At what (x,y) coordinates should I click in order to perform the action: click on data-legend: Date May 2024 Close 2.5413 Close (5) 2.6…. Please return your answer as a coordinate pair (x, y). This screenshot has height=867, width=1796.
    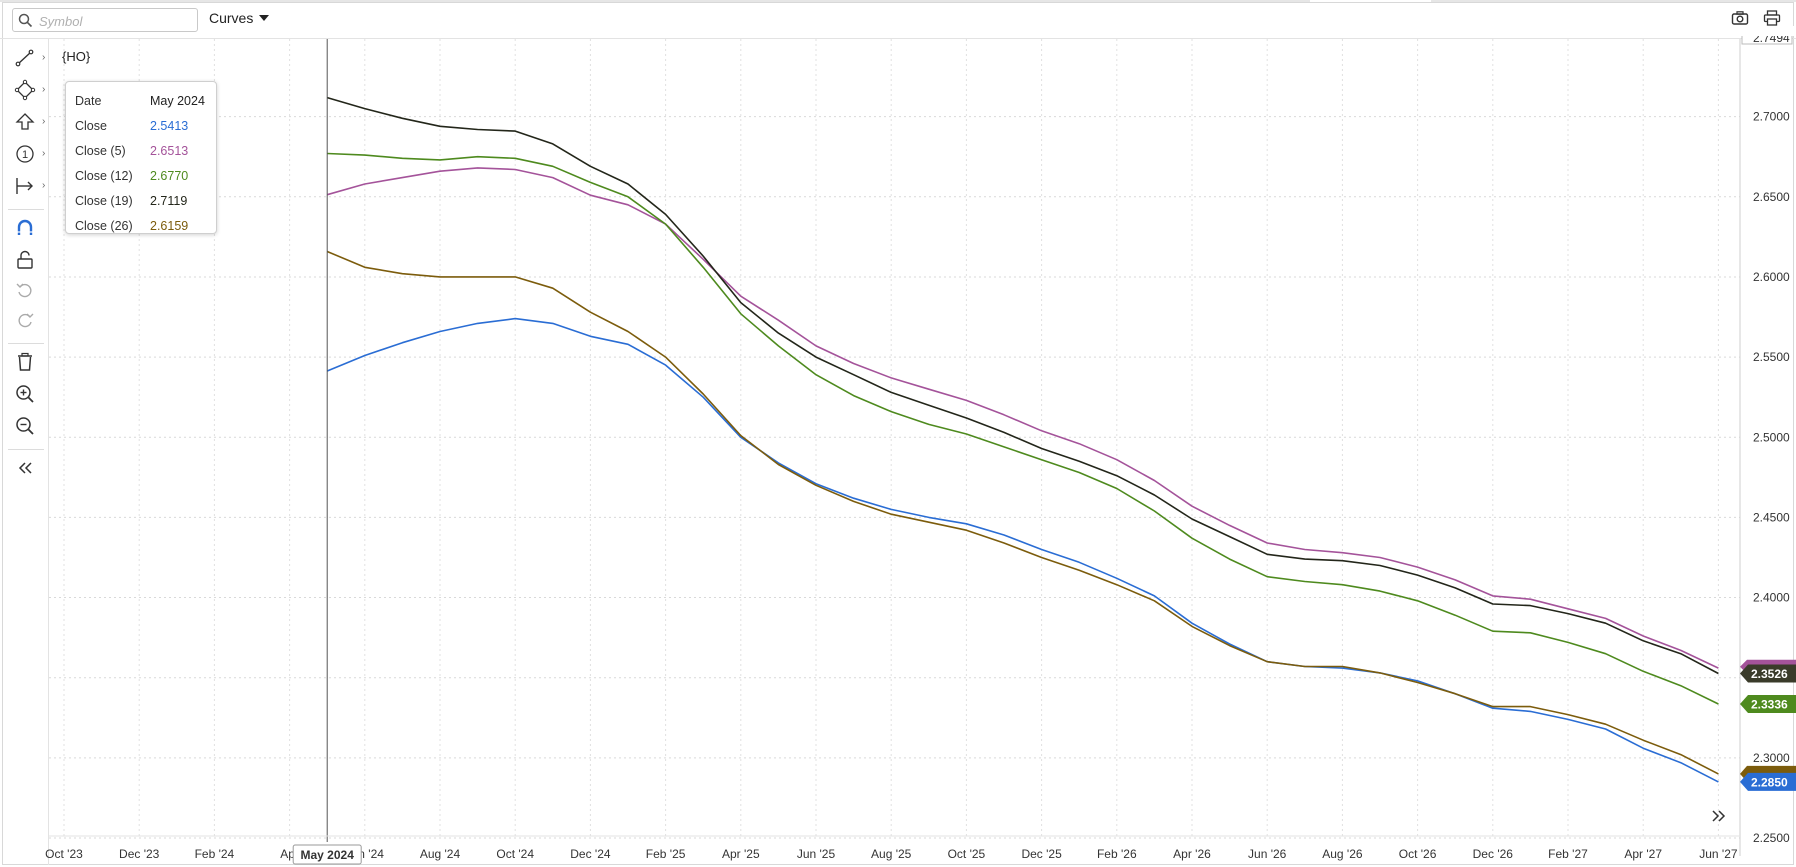
    Looking at the image, I should click on (141, 157).